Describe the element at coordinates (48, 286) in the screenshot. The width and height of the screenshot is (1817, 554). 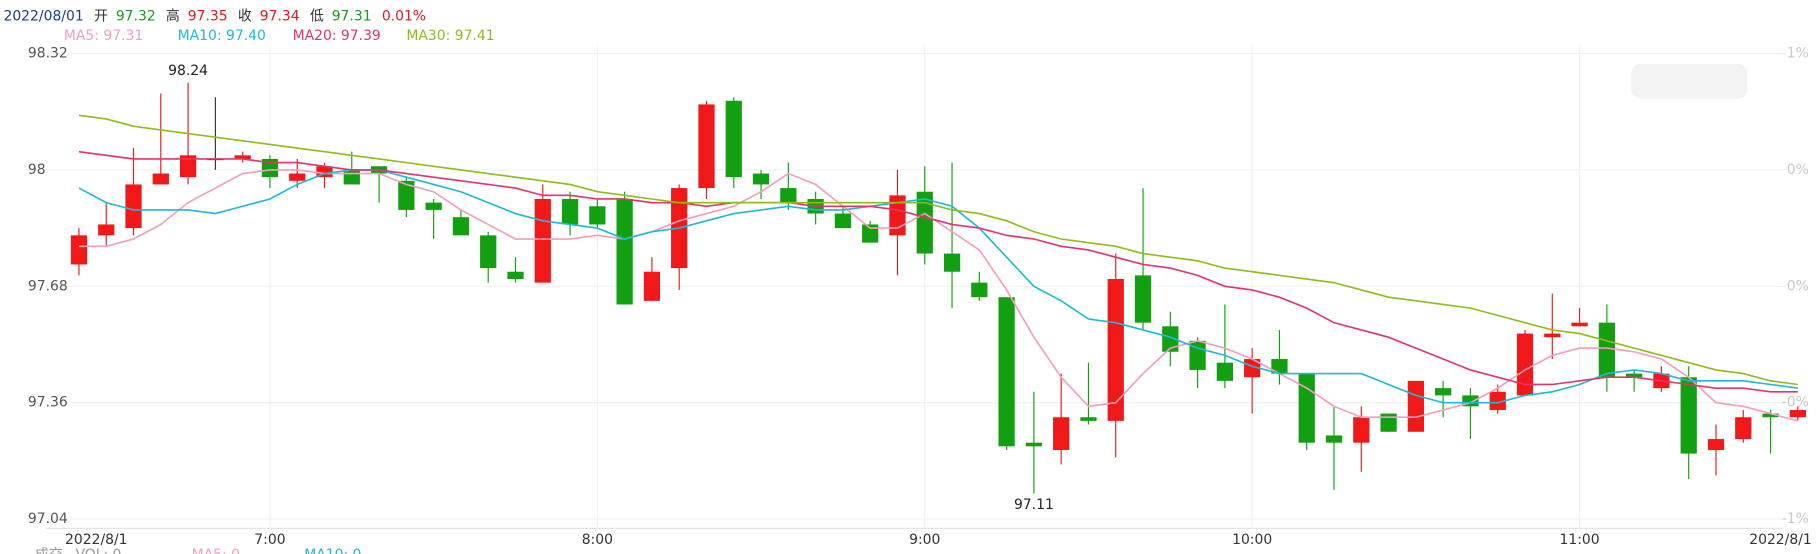
I see `y-tick-label: 97.68` at that location.